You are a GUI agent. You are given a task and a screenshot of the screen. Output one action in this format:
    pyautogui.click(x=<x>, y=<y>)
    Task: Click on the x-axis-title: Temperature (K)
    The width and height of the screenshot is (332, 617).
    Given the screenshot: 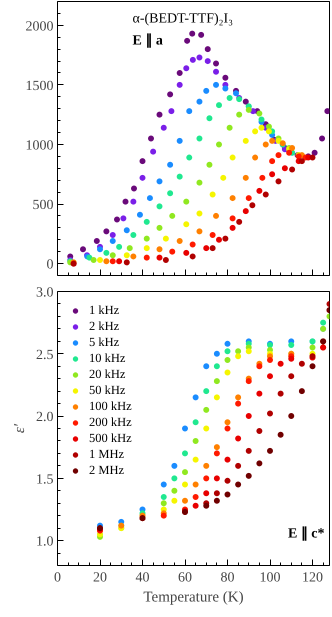 What is the action you would take?
    pyautogui.click(x=193, y=598)
    